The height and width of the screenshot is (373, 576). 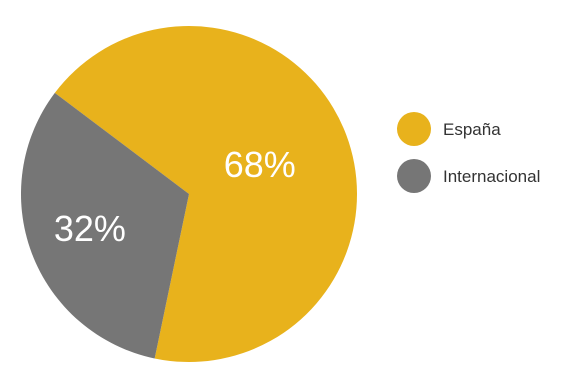 I want to click on legend-item: Internacional, so click(x=468, y=176).